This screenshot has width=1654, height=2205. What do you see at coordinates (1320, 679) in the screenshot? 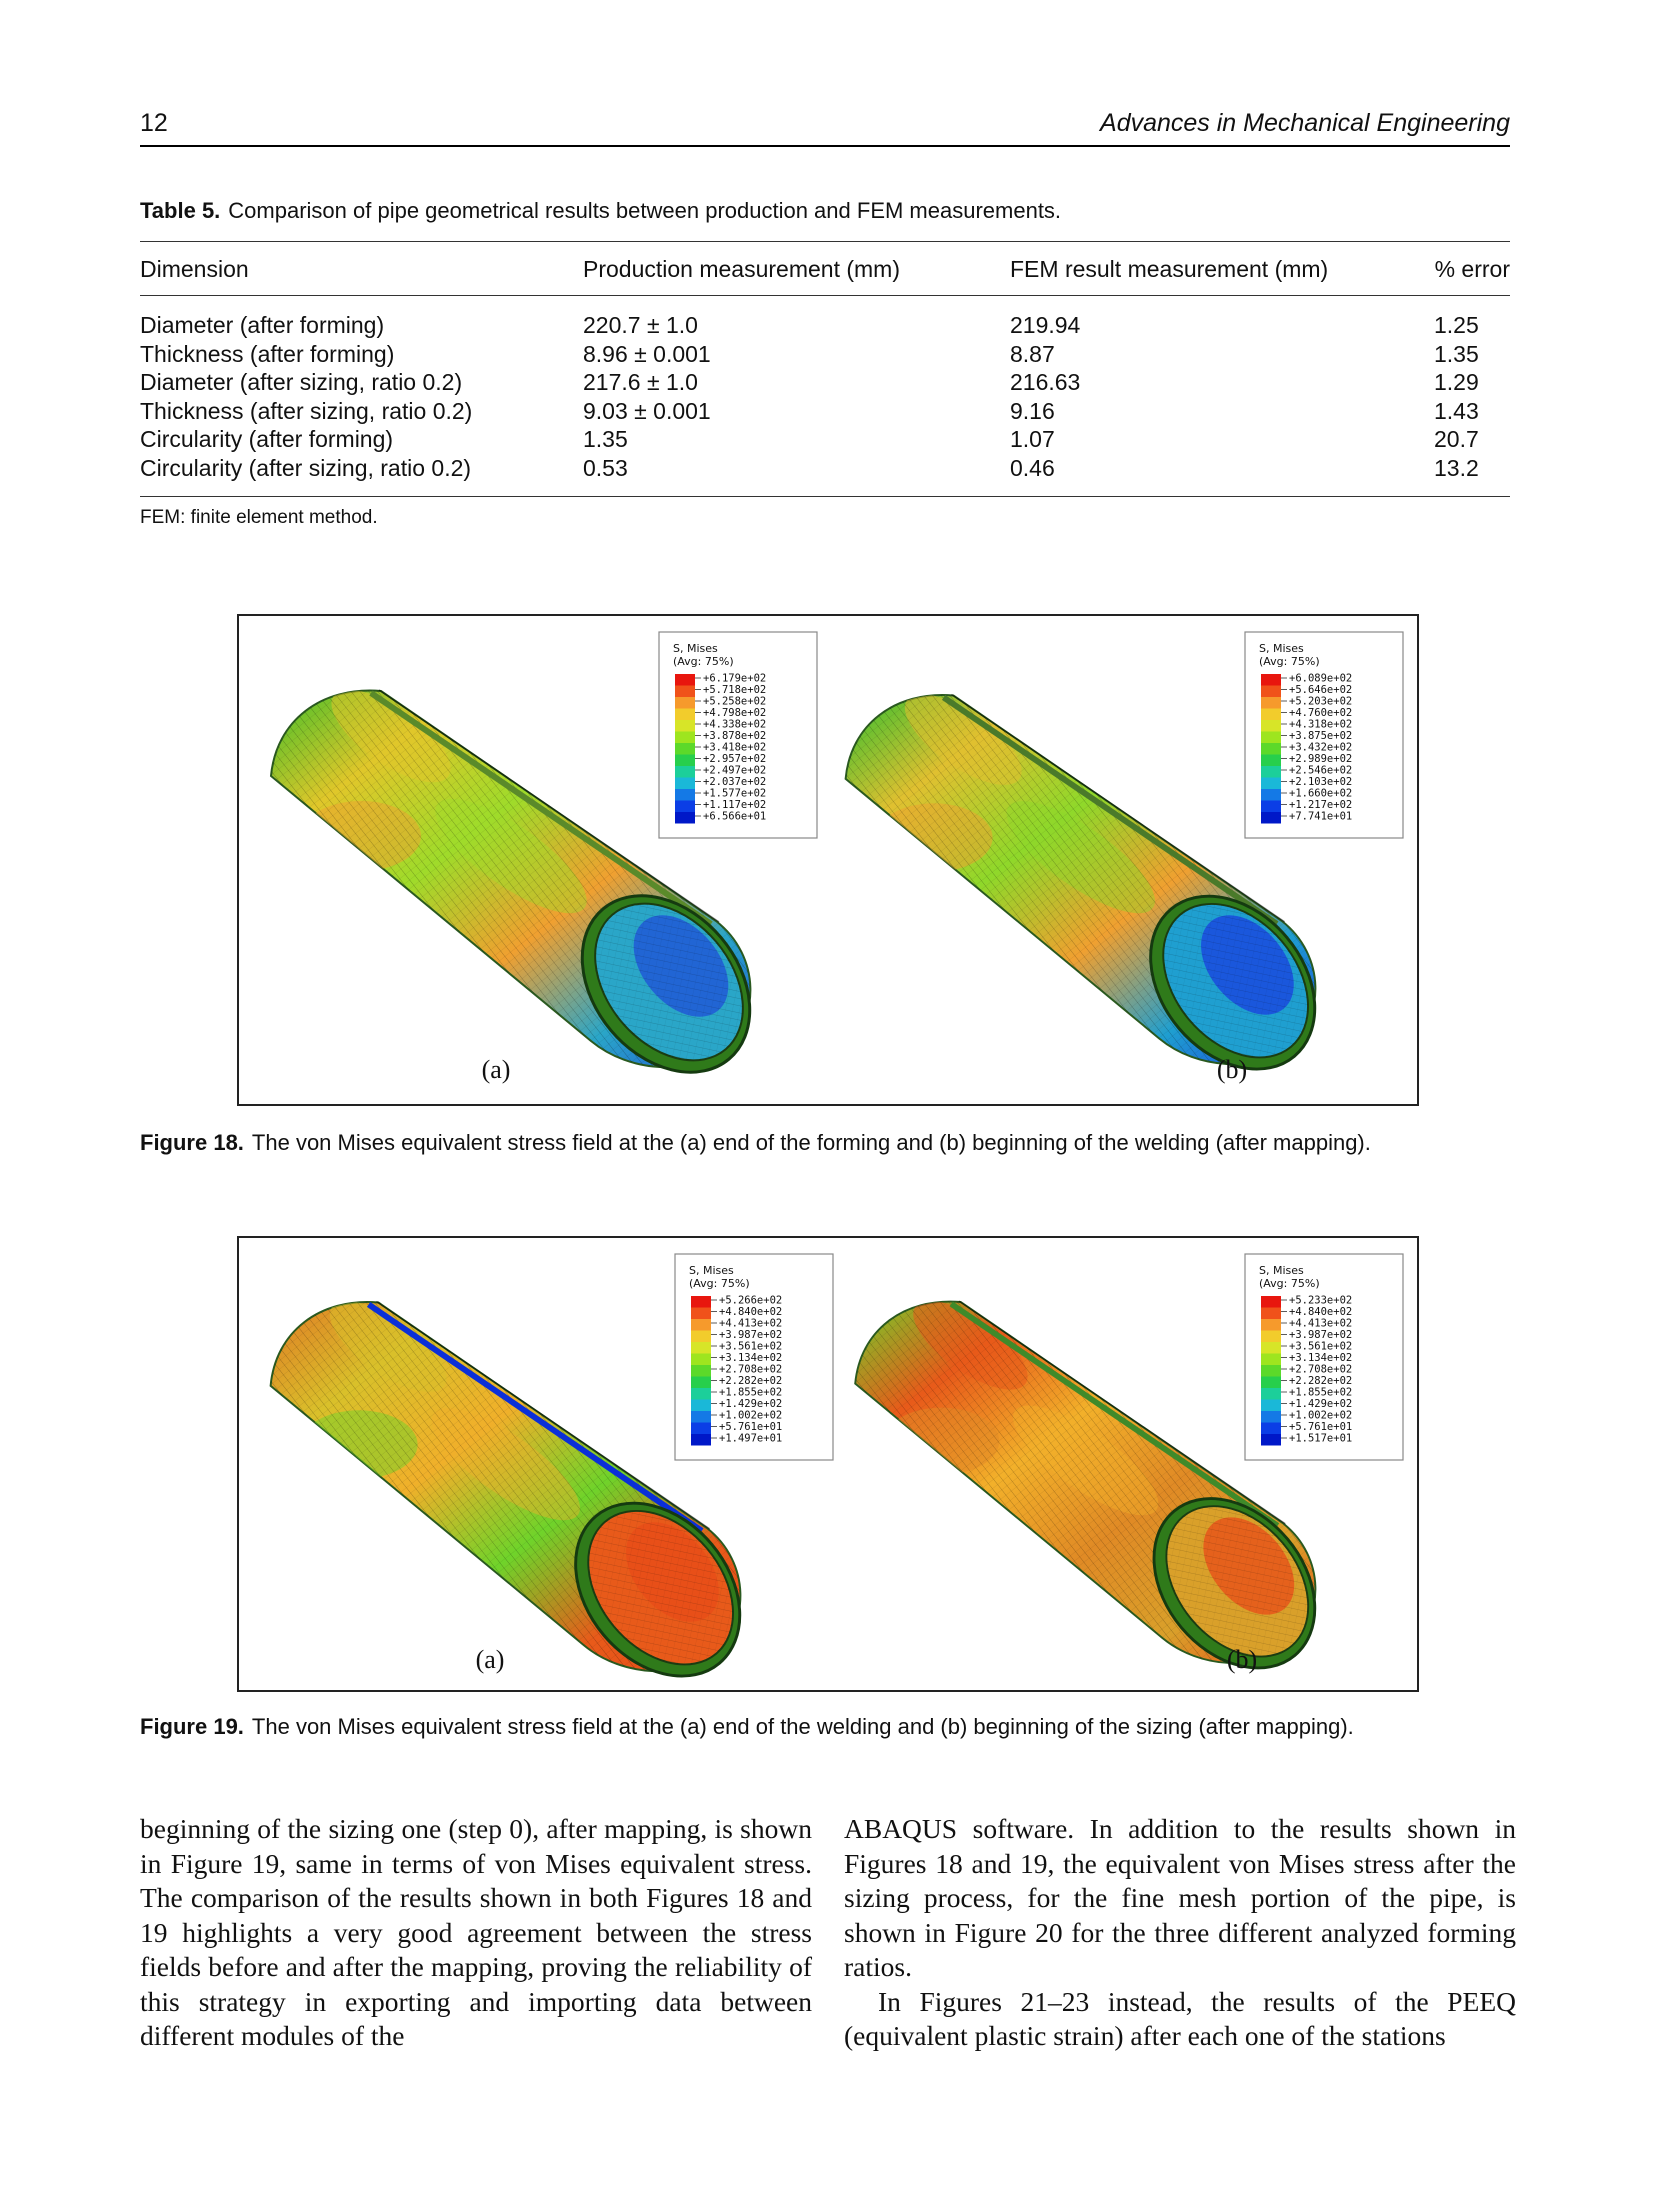
I see `legend-value: +6.089e+02` at bounding box center [1320, 679].